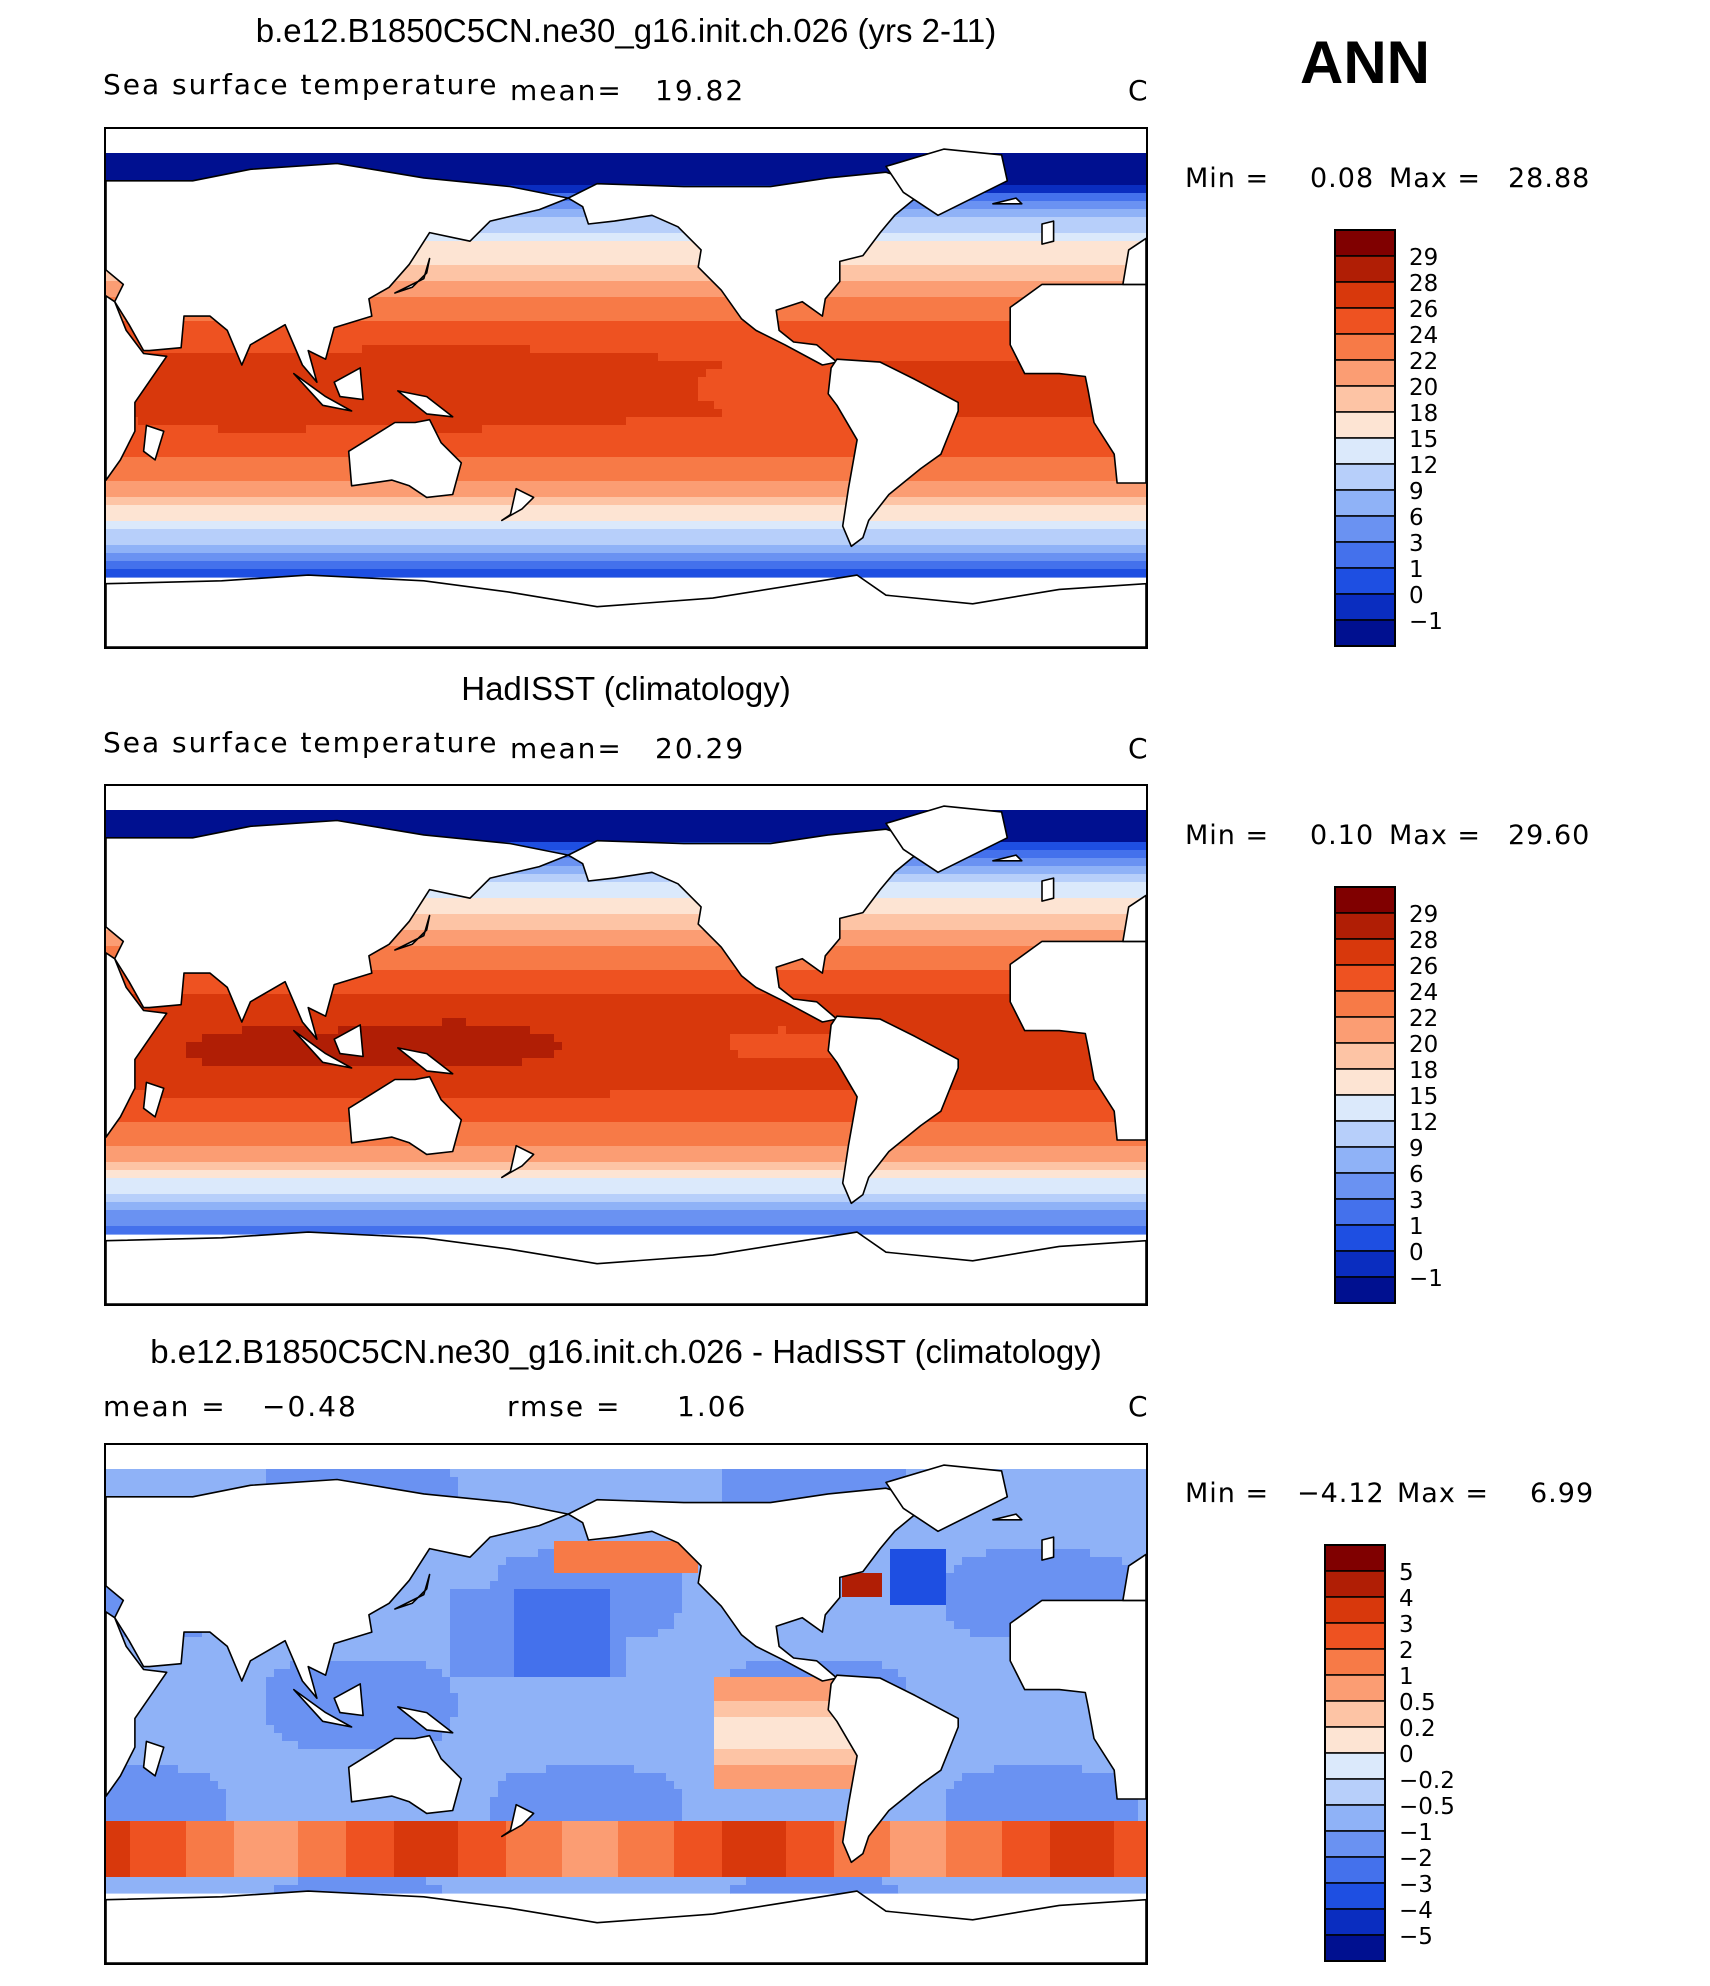 The width and height of the screenshot is (1710, 1986). I want to click on panel-3-mean-label: mean =, so click(165, 1406).